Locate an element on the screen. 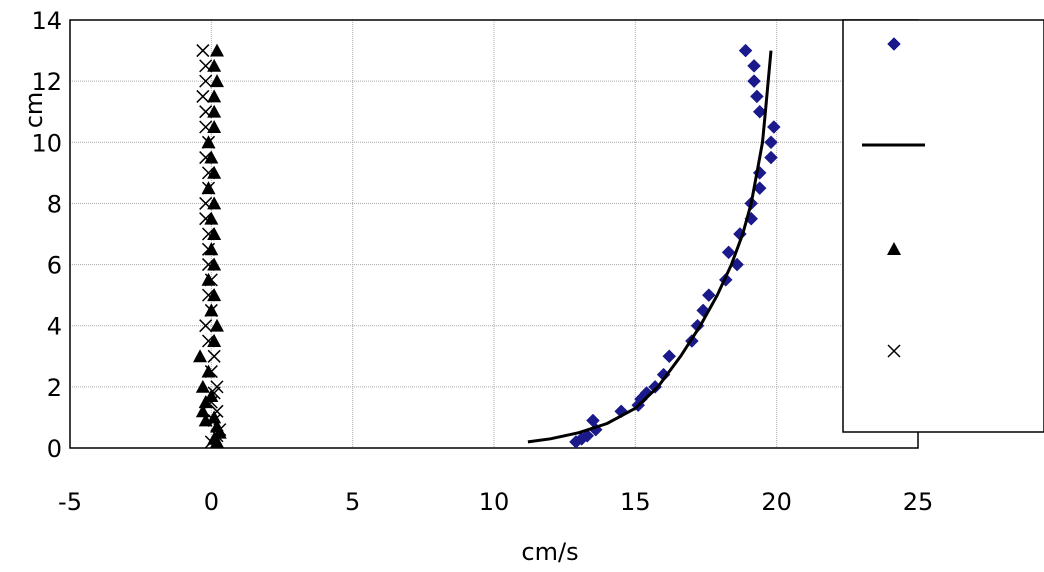 The height and width of the screenshot is (572, 1044). x-tick-label: 10 is located at coordinates (494, 502).